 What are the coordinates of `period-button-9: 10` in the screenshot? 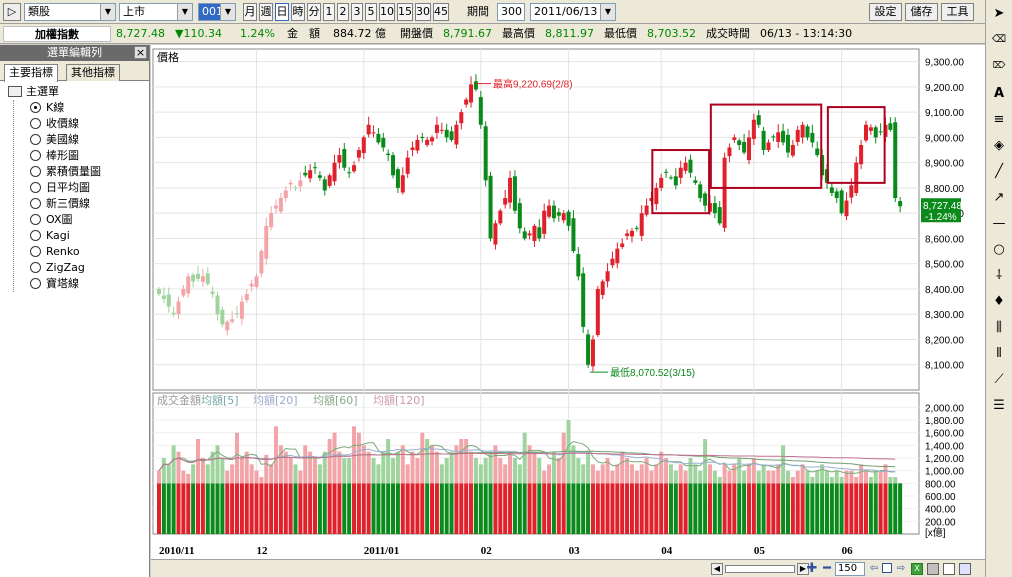 It's located at (387, 12).